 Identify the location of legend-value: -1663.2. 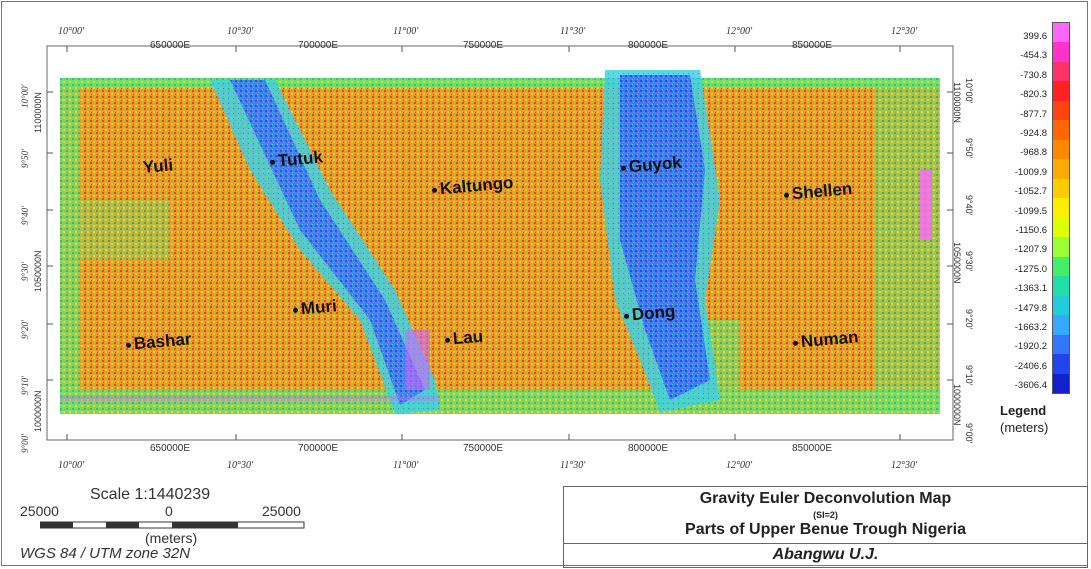
(1030, 327).